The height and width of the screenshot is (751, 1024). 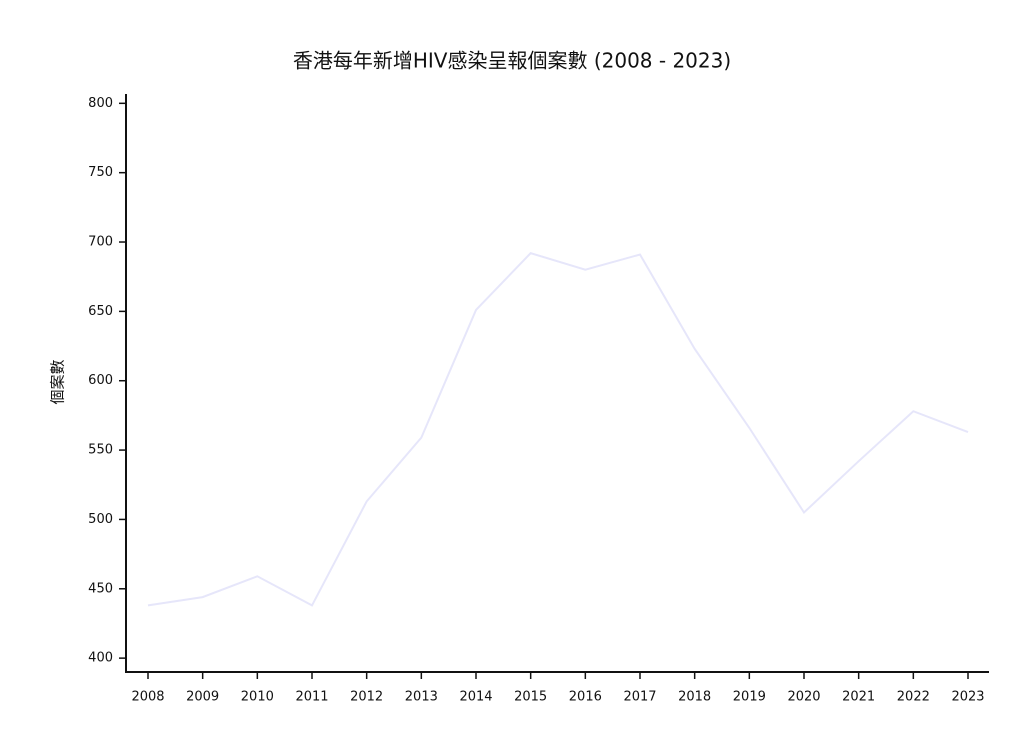 What do you see at coordinates (749, 697) in the screenshot?
I see `x-tick-label: 2019` at bounding box center [749, 697].